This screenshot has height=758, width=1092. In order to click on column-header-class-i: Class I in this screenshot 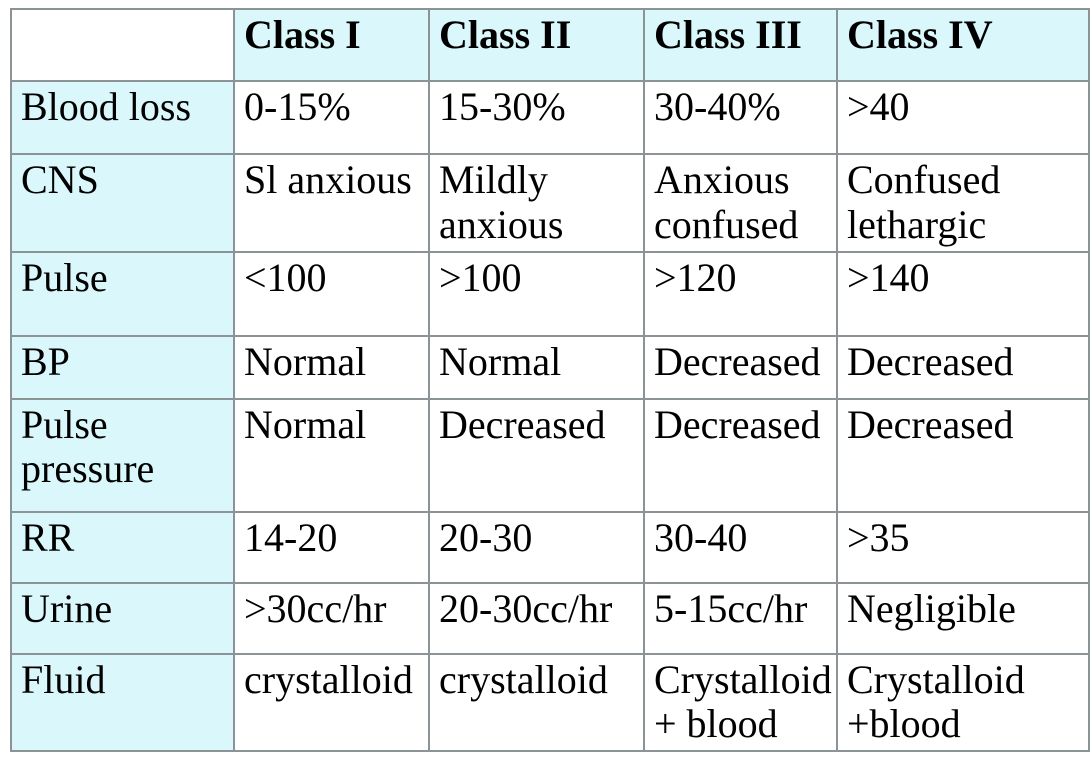, I will do `click(331, 45)`.